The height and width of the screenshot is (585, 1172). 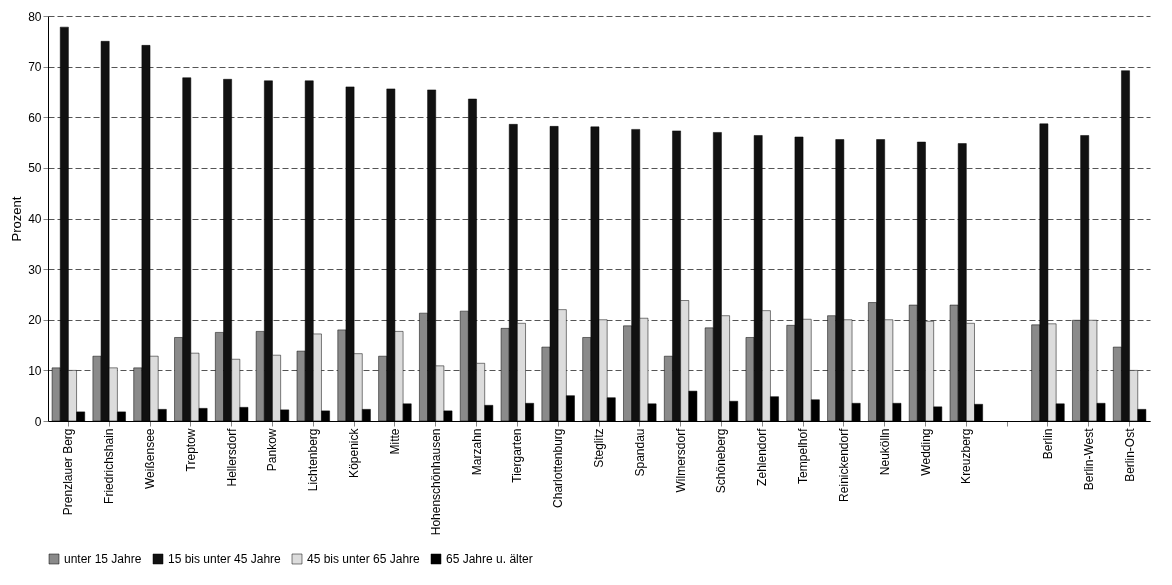 What do you see at coordinates (35, 67) in the screenshot?
I see `y-tick-label: 70` at bounding box center [35, 67].